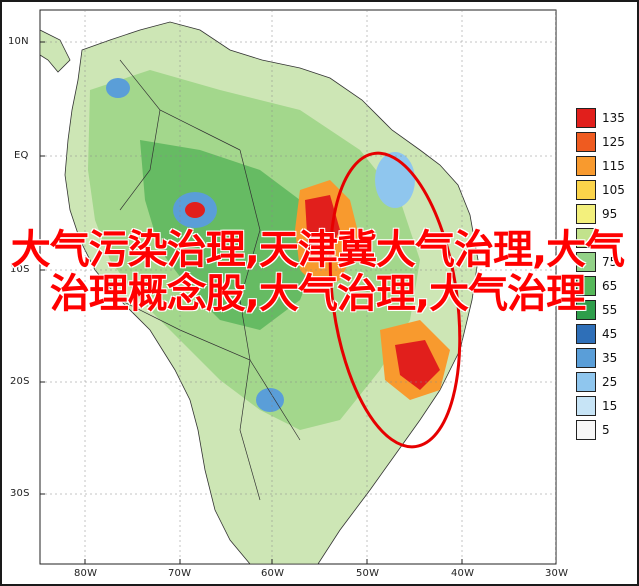  Describe the element at coordinates (606, 430) in the screenshot. I see `legend-label: 5` at that location.